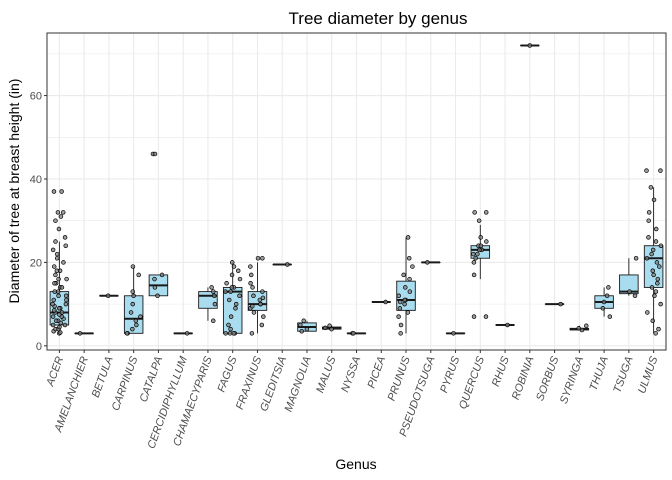 This screenshot has height=480, width=672. I want to click on x-tick-label-fagus: FAGUS, so click(228, 374).